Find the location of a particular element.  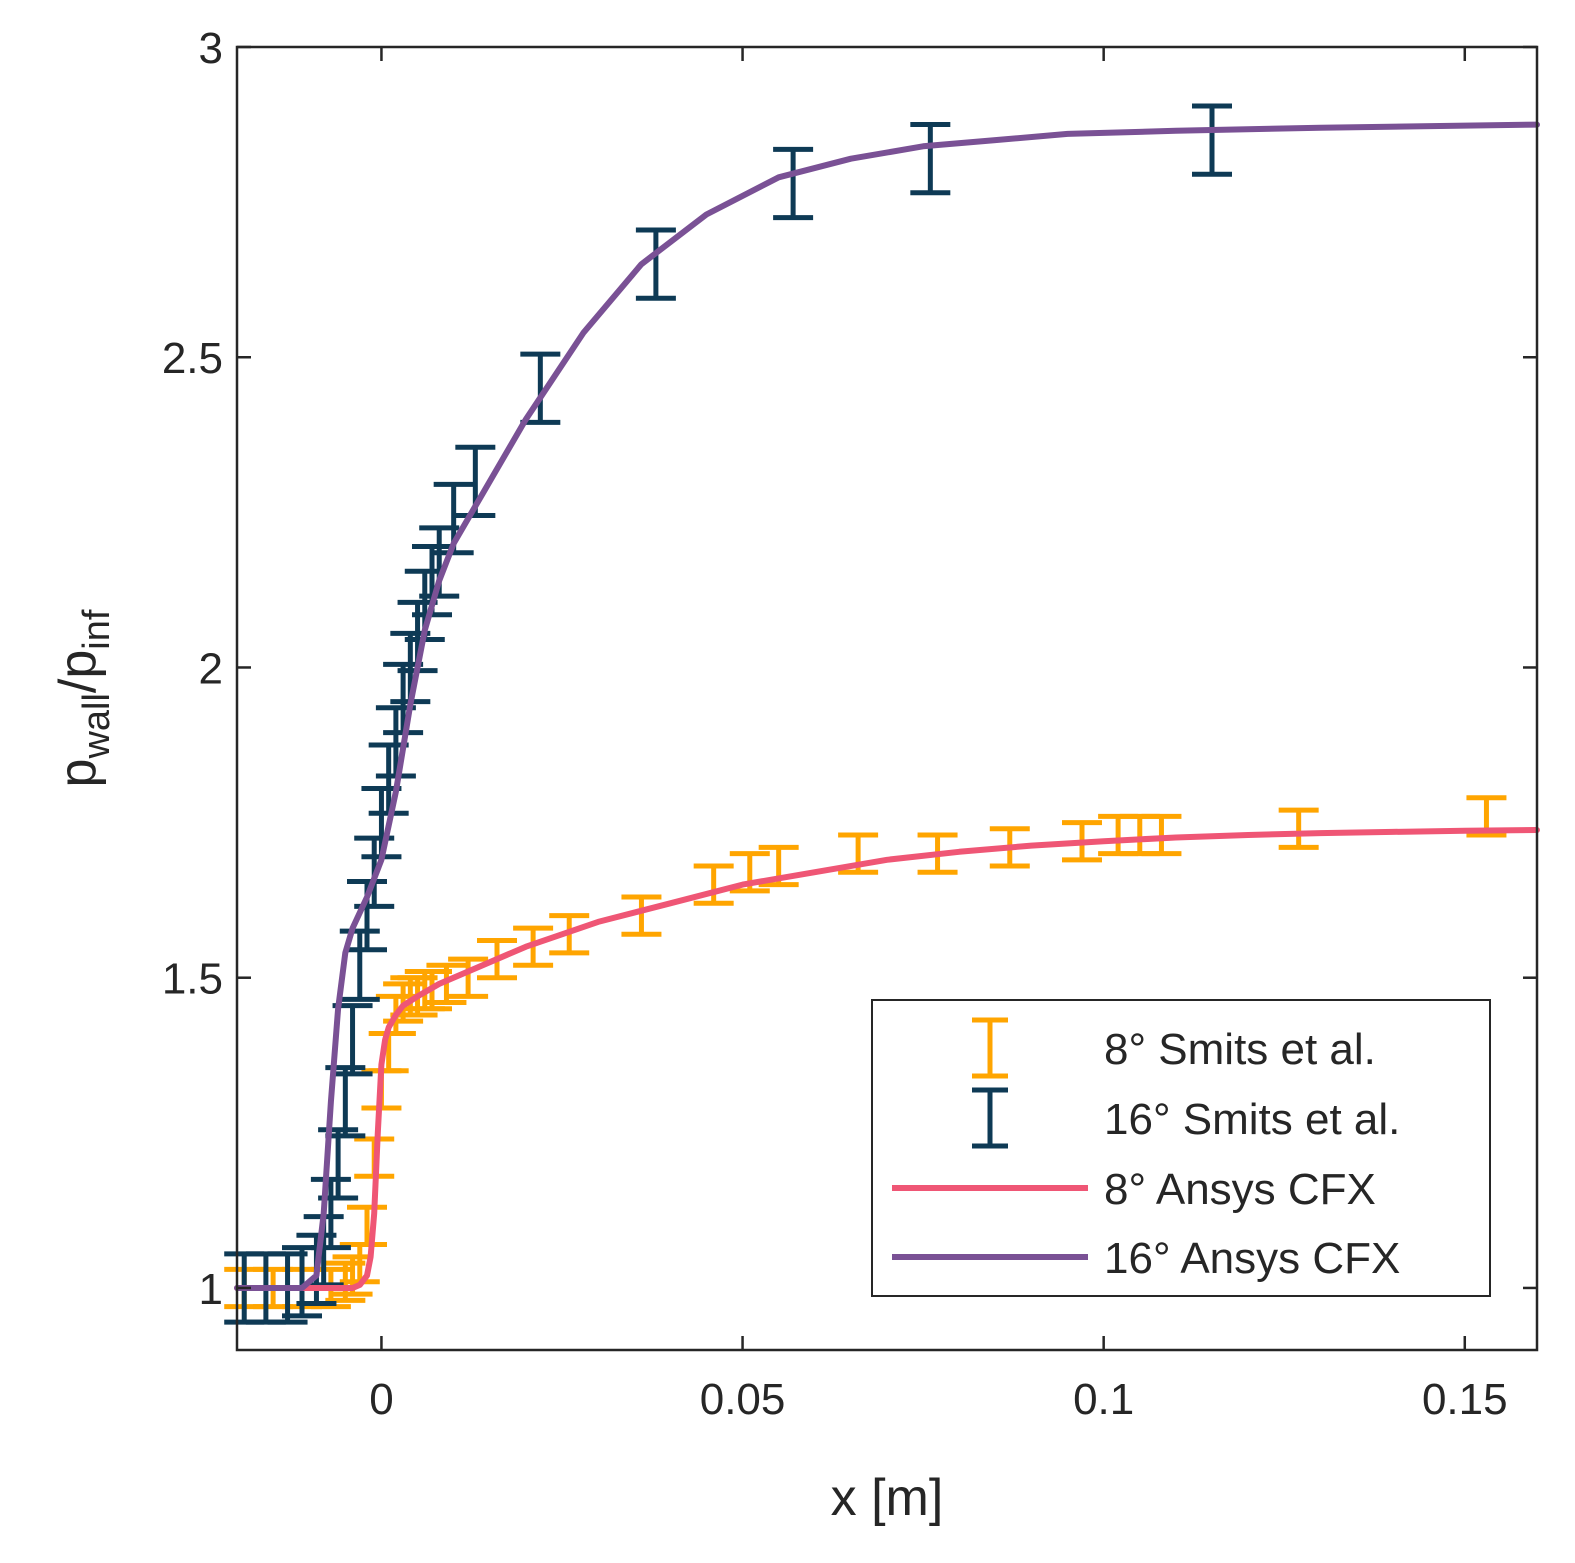

y-label-sub2: inf is located at coordinates (97, 629).